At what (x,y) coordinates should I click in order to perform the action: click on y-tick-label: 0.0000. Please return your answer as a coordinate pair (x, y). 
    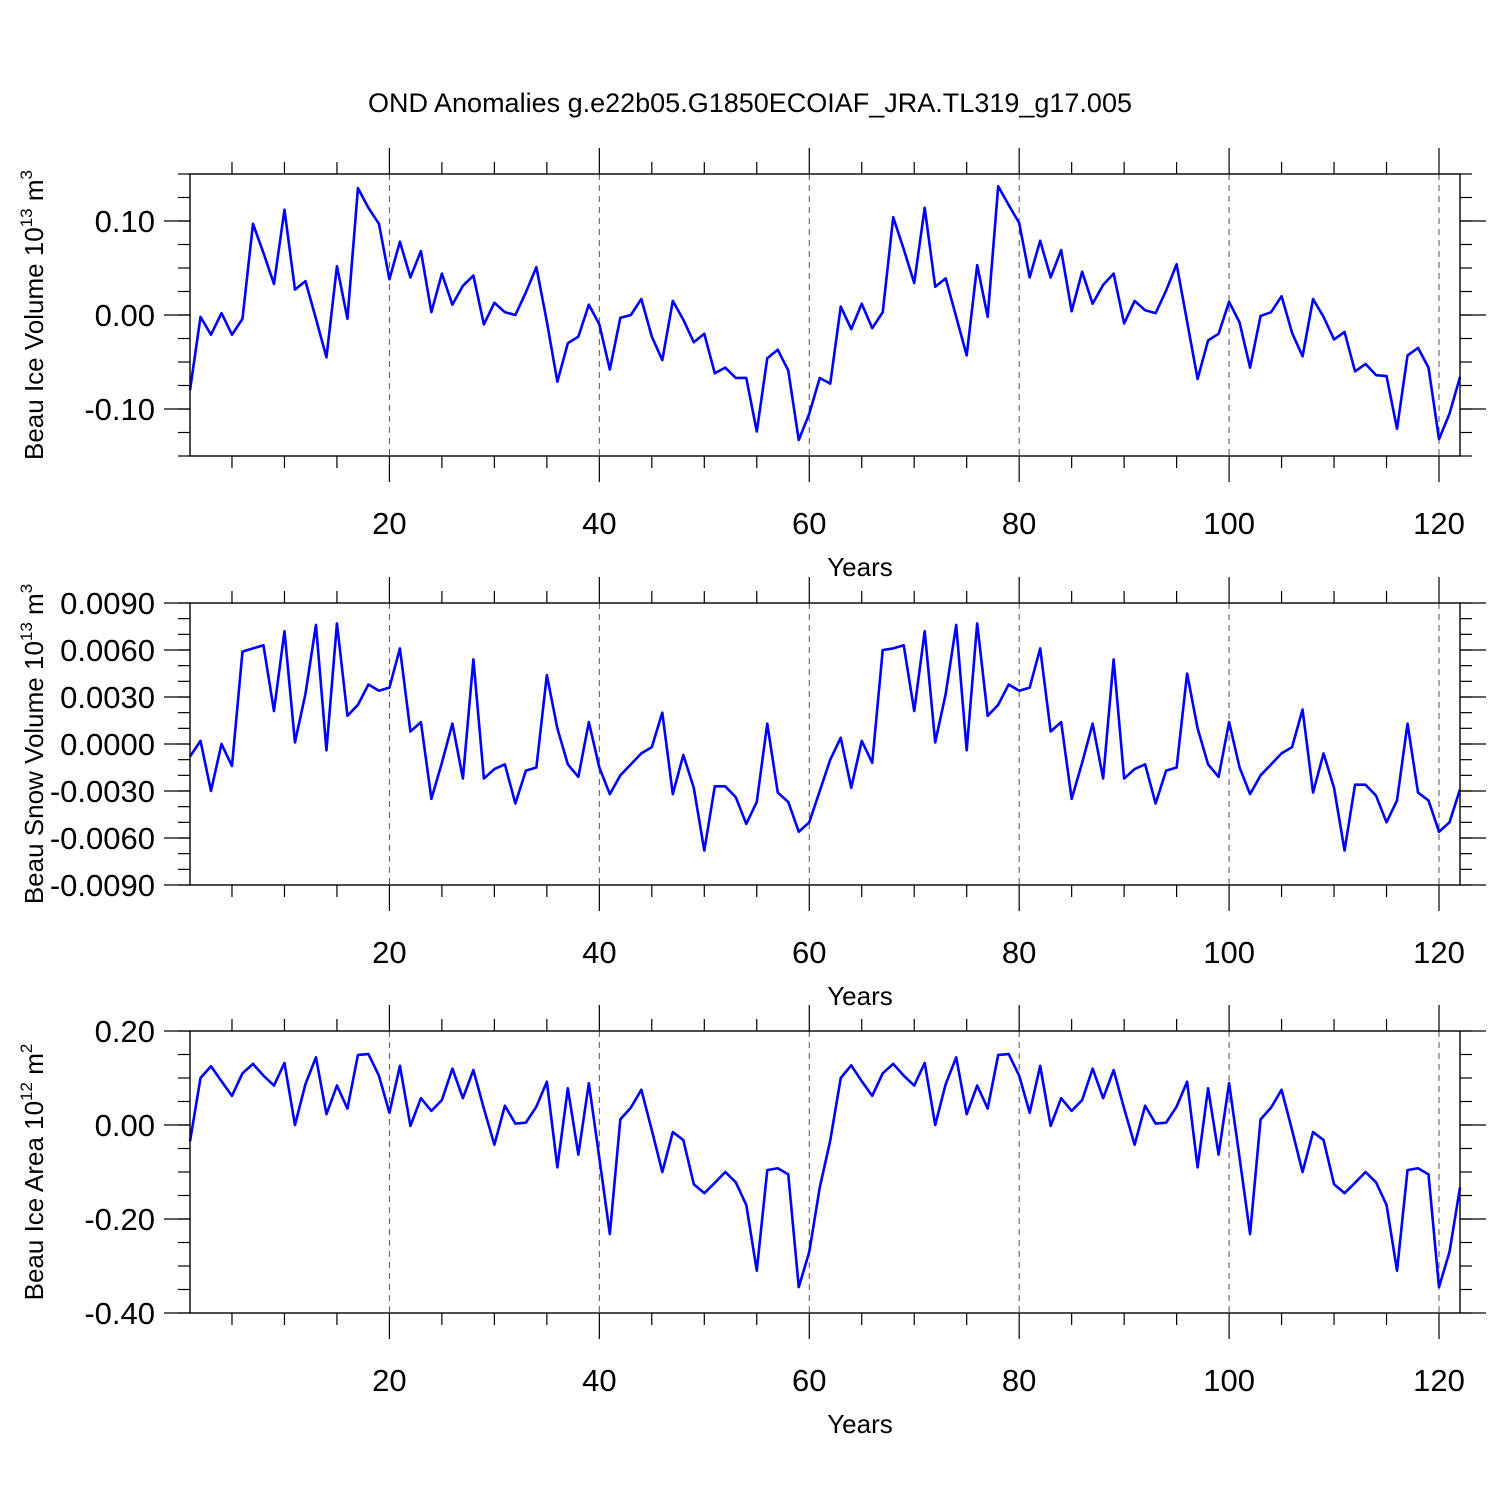
    Looking at the image, I should click on (107, 744).